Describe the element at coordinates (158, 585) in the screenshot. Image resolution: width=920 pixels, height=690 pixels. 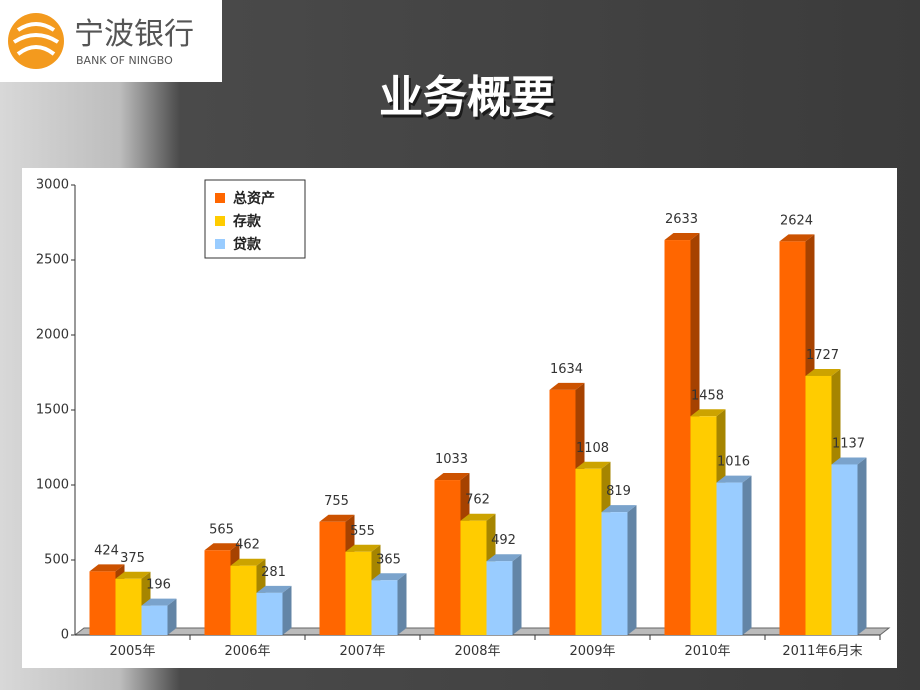
I see `value-label: 196` at that location.